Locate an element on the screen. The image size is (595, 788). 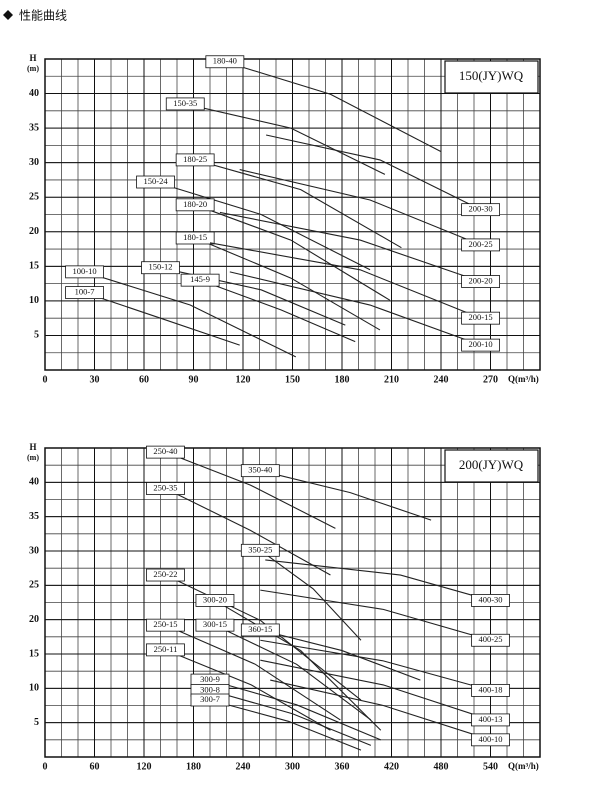
curve-label: 145-9 is located at coordinates (200, 279).